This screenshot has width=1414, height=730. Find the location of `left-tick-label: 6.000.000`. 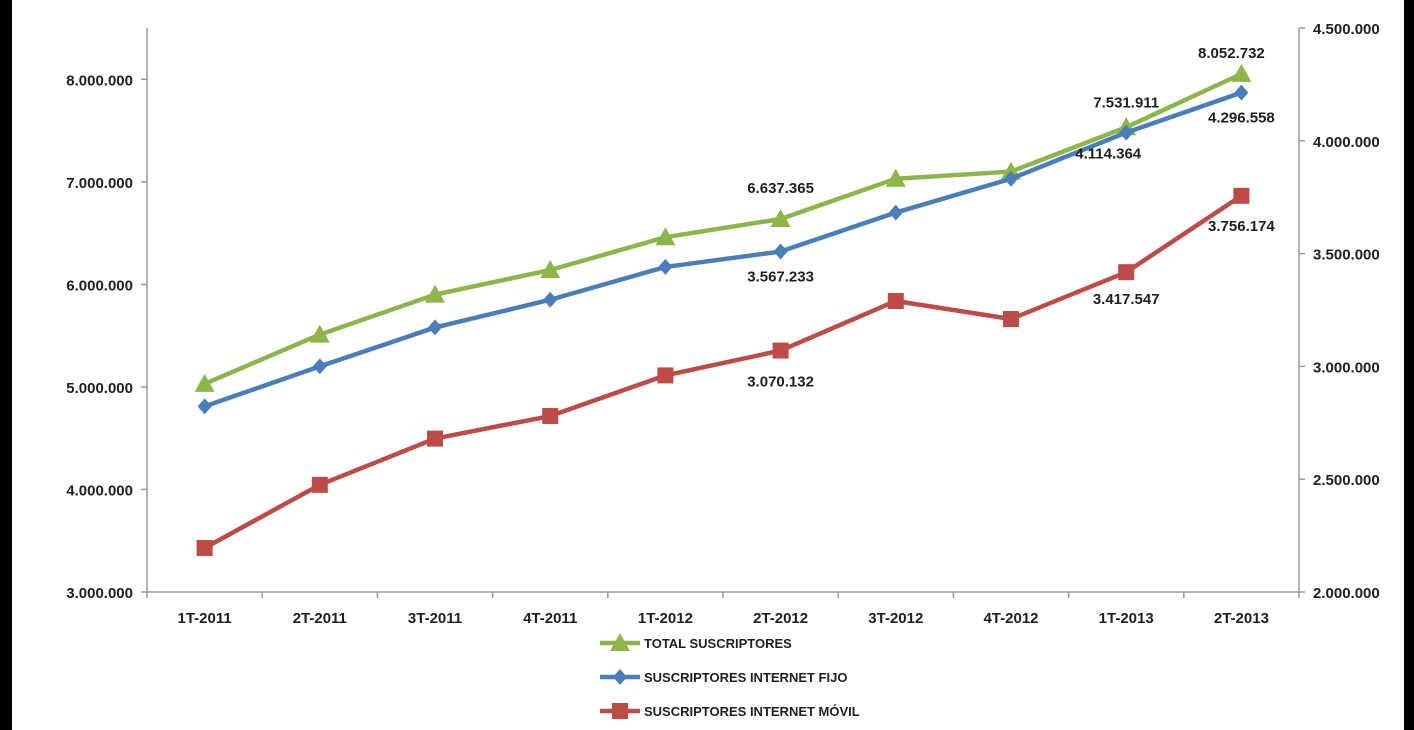

left-tick-label: 6.000.000 is located at coordinates (99, 285).